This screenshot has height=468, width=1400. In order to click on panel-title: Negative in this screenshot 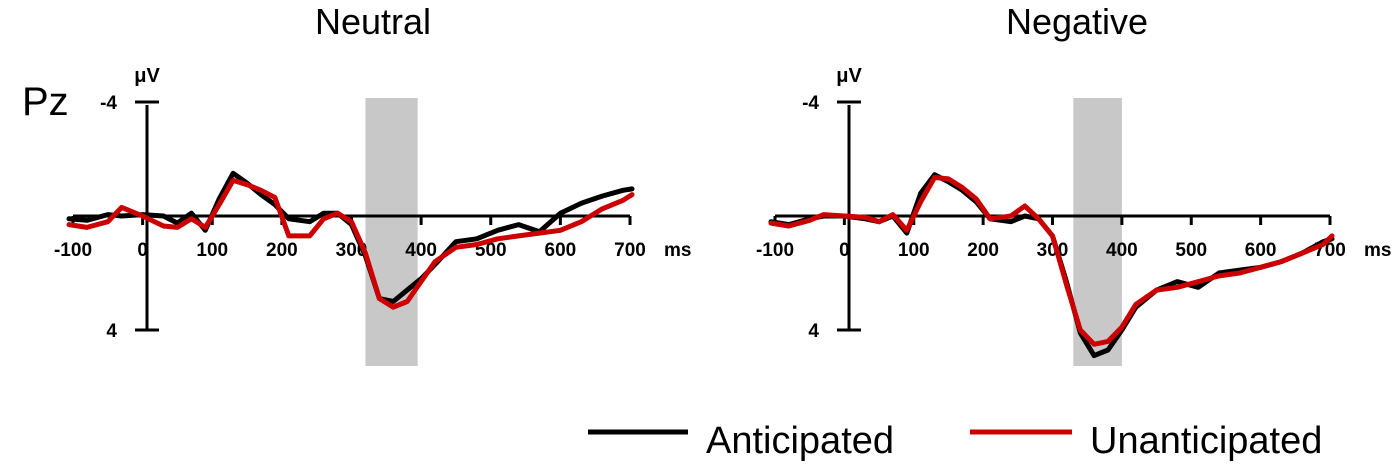, I will do `click(1077, 21)`.